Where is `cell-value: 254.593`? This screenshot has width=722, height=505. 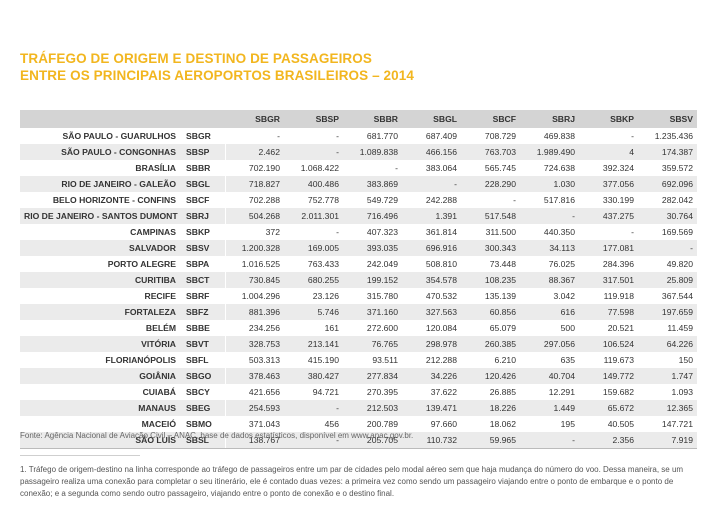
cell-value: 254.593 is located at coordinates (254, 408).